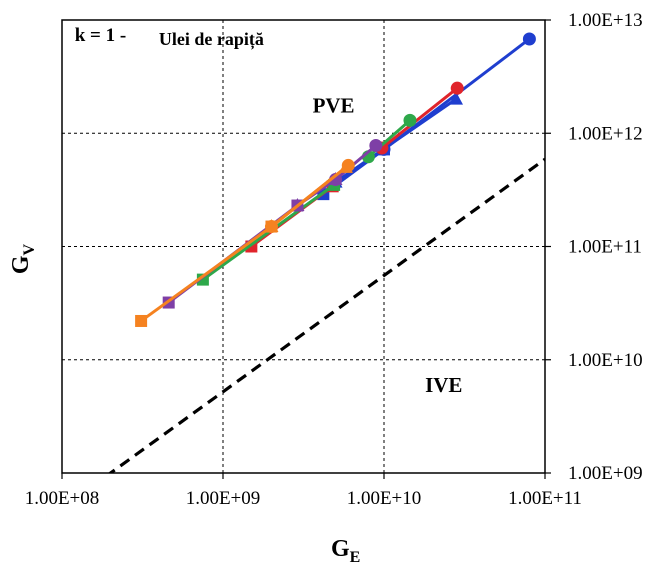 The height and width of the screenshot is (568, 667). Describe the element at coordinates (443, 385) in the screenshot. I see `ive-label: IVE` at that location.